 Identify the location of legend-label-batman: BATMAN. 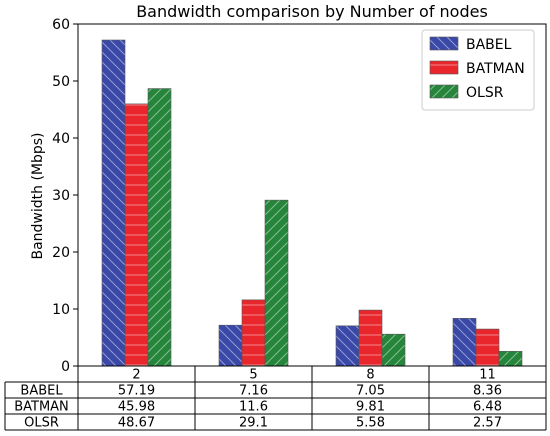
(495, 69).